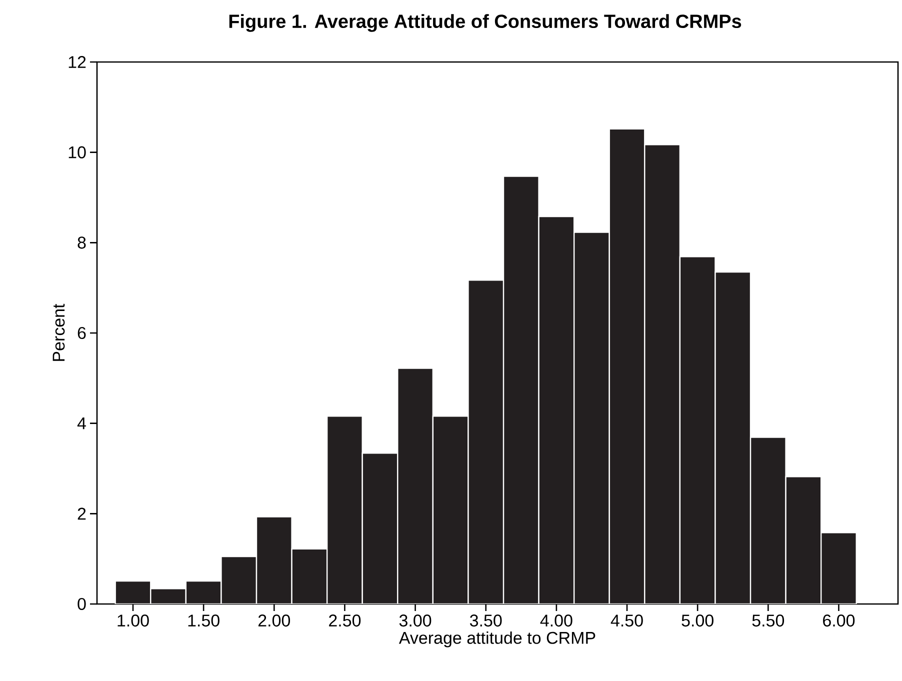 The width and height of the screenshot is (902, 681). What do you see at coordinates (556, 620) in the screenshot?
I see `x-tick-label: 4.00` at bounding box center [556, 620].